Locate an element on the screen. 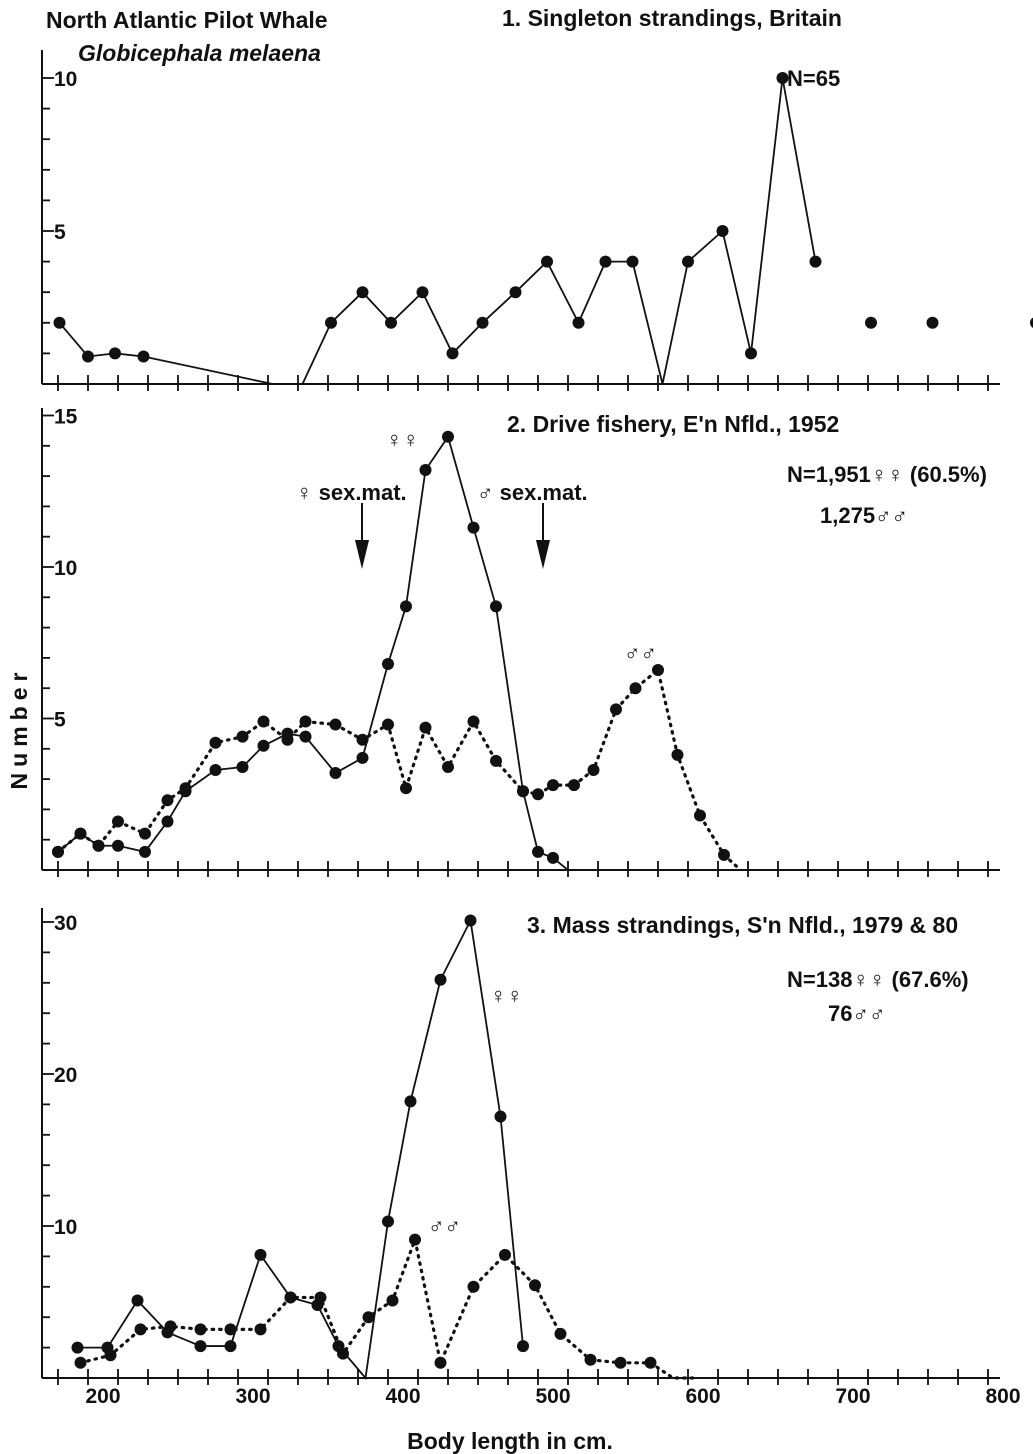 The width and height of the screenshot is (1033, 1454). x-tick-label: 600 is located at coordinates (702, 1396).